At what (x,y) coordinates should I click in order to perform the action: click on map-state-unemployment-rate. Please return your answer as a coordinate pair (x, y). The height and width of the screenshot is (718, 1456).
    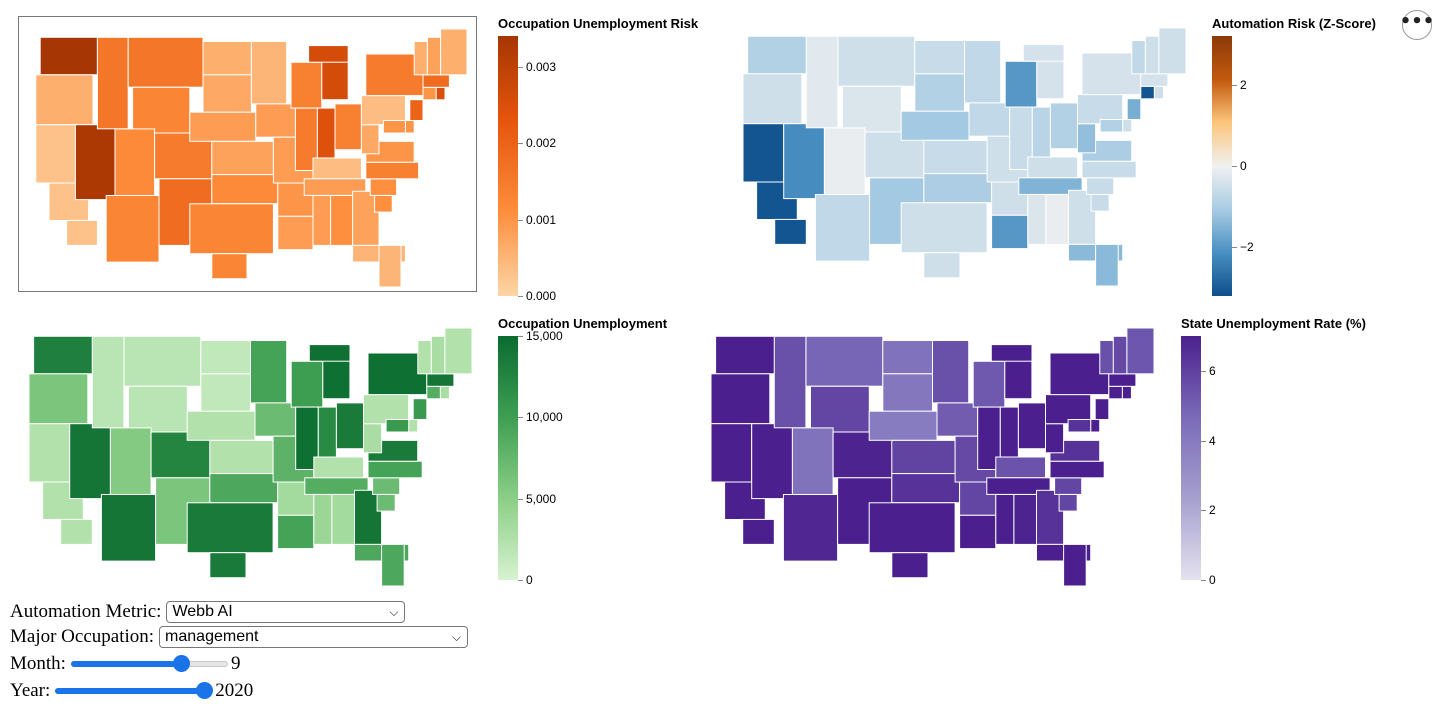
    Looking at the image, I should click on (929, 456).